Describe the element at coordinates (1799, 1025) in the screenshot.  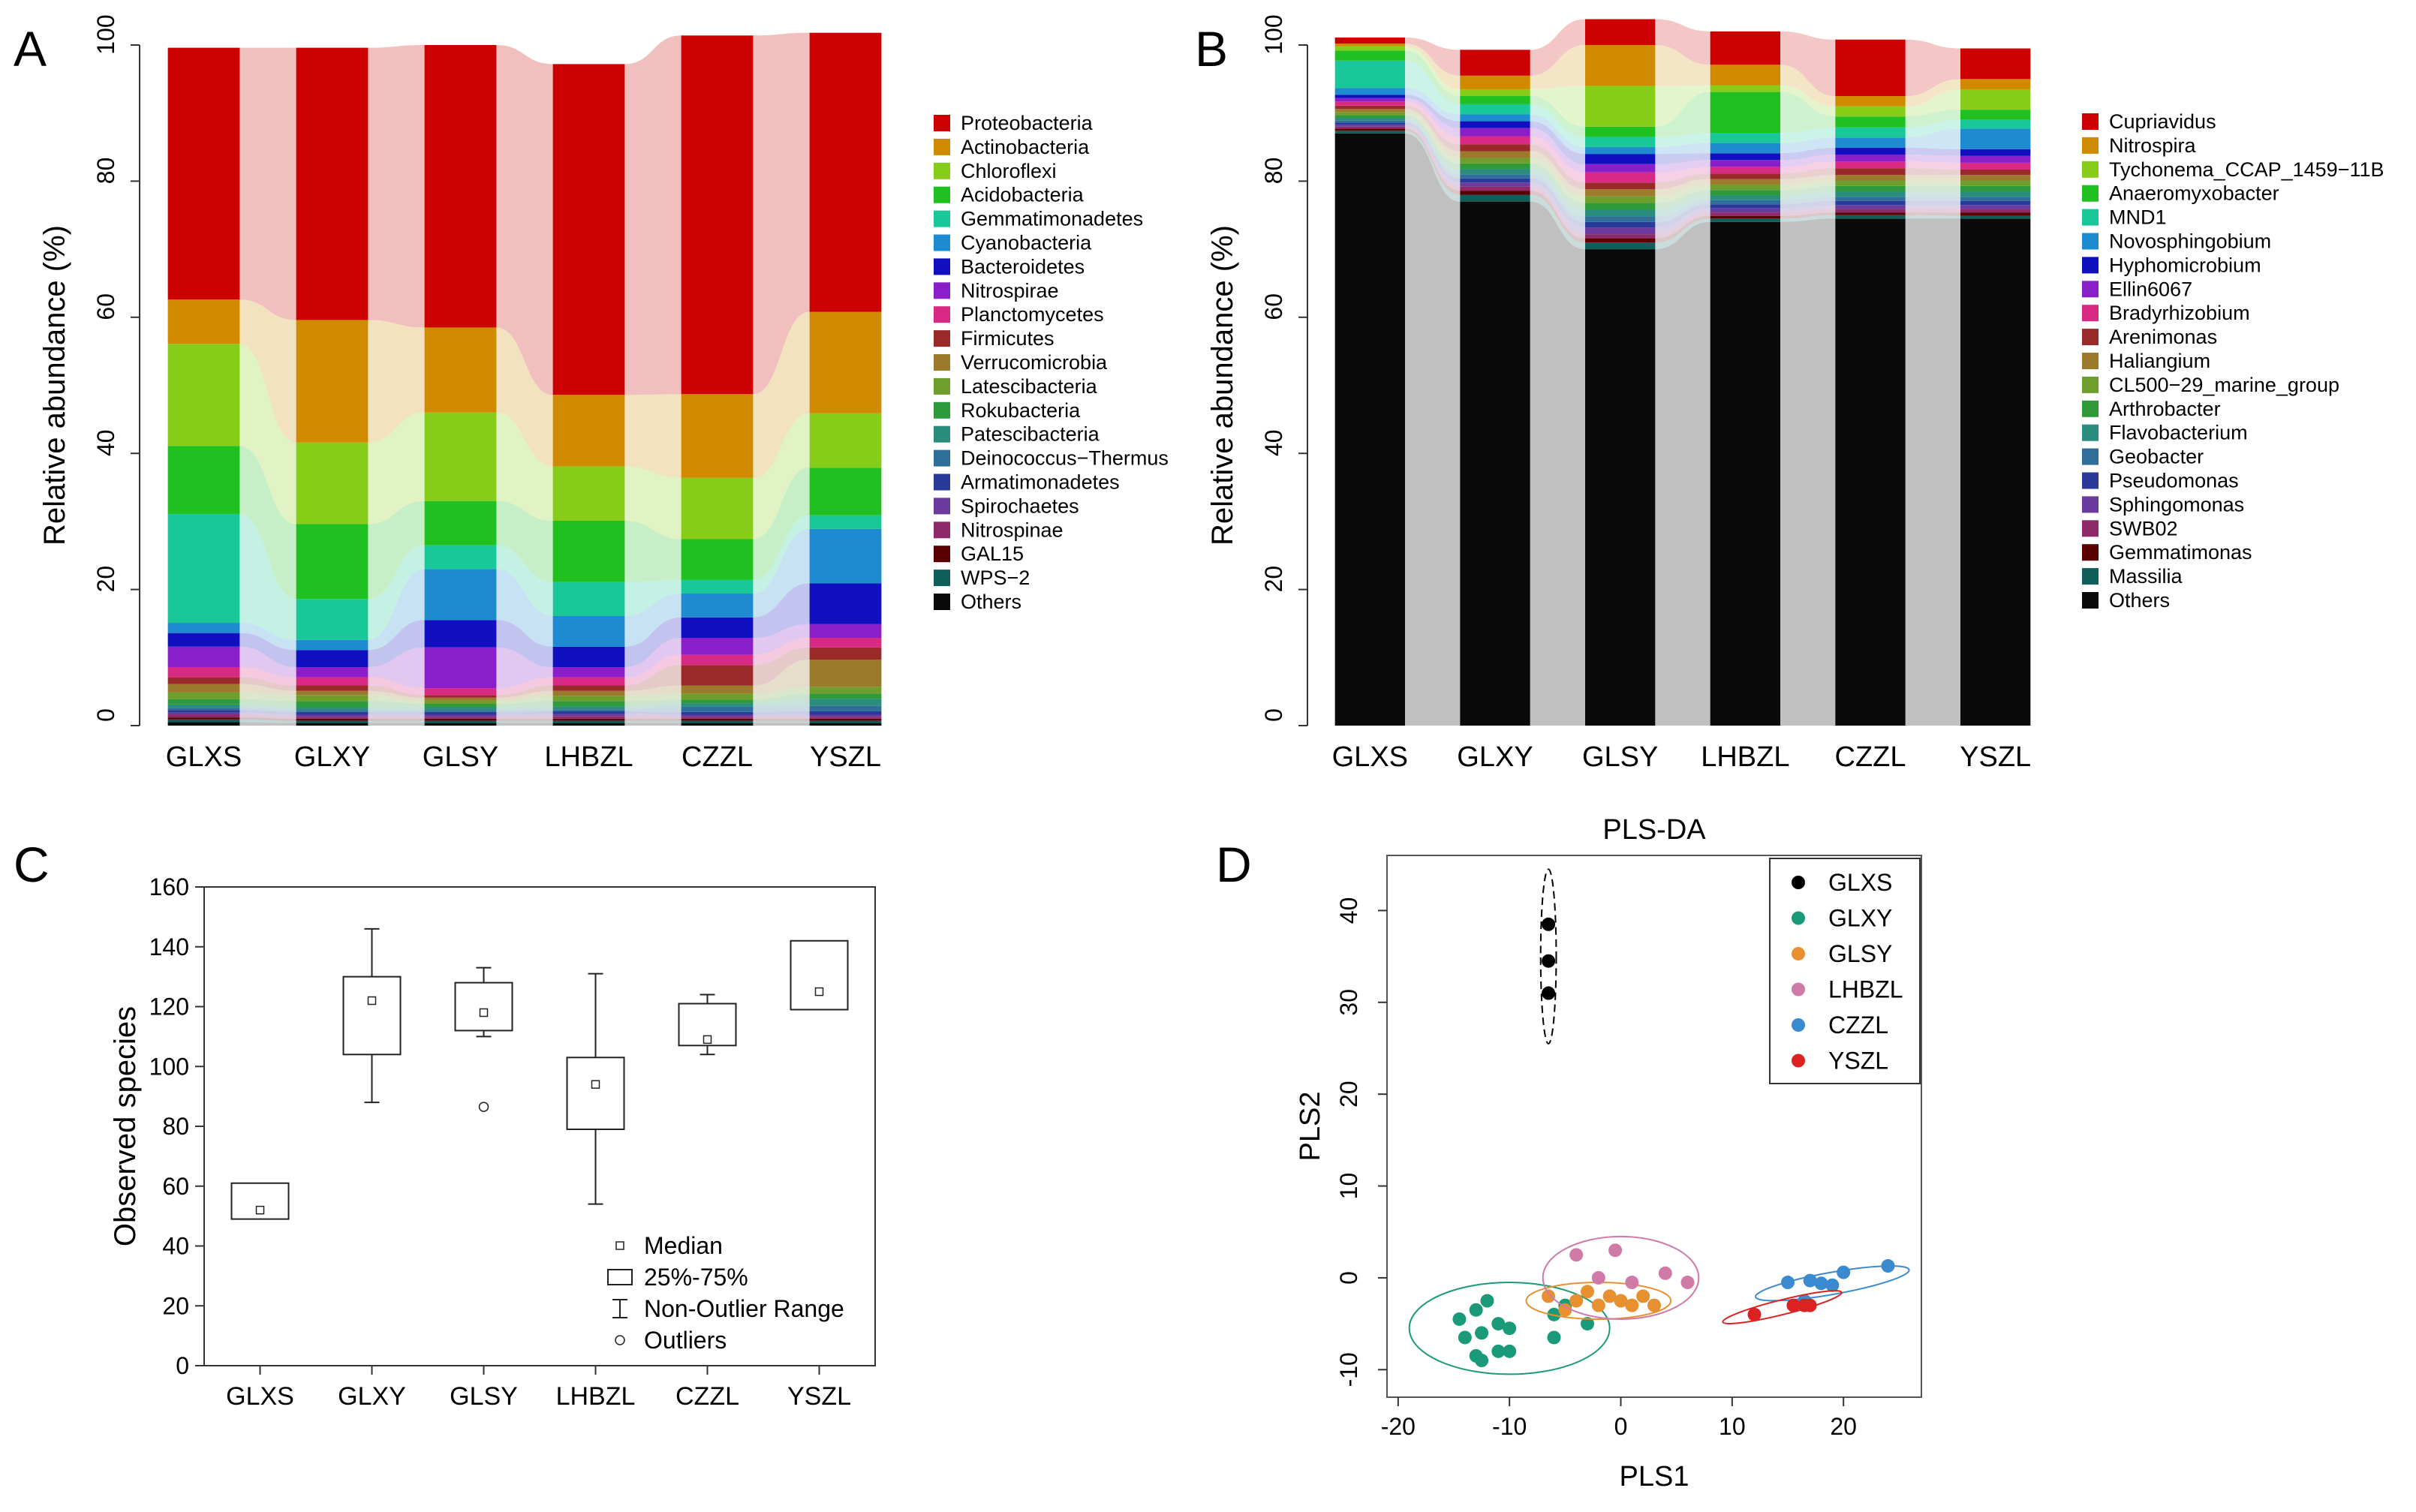
I see `legend-marker-czzl` at that location.